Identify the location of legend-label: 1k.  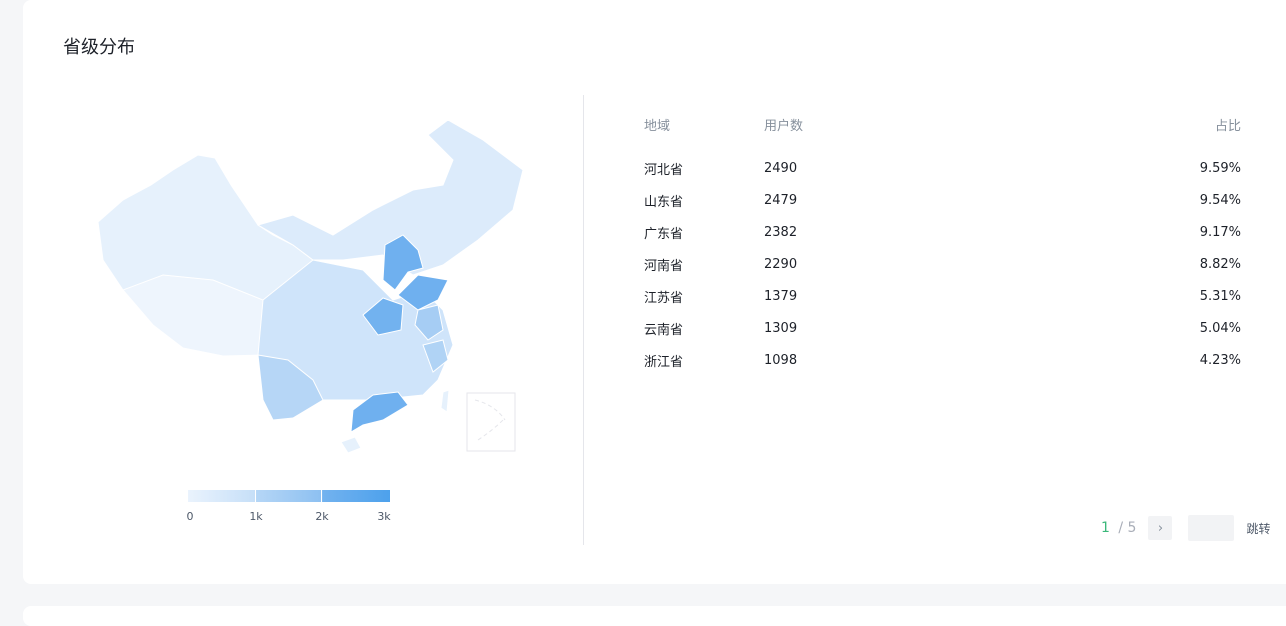
(256, 516).